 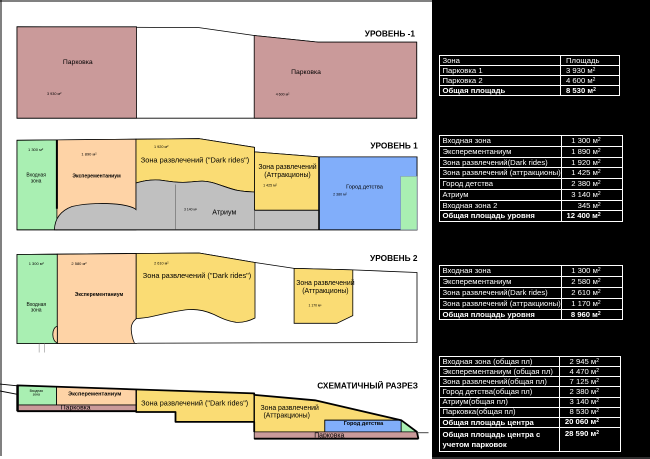 I want to click on svg-text: 2 580 м², so click(x=79, y=263).